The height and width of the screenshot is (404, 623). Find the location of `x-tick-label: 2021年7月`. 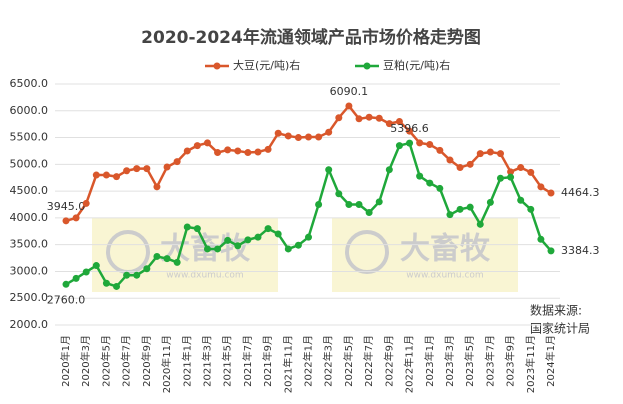

x-tick-label: 2021年7月 is located at coordinates (247, 361).